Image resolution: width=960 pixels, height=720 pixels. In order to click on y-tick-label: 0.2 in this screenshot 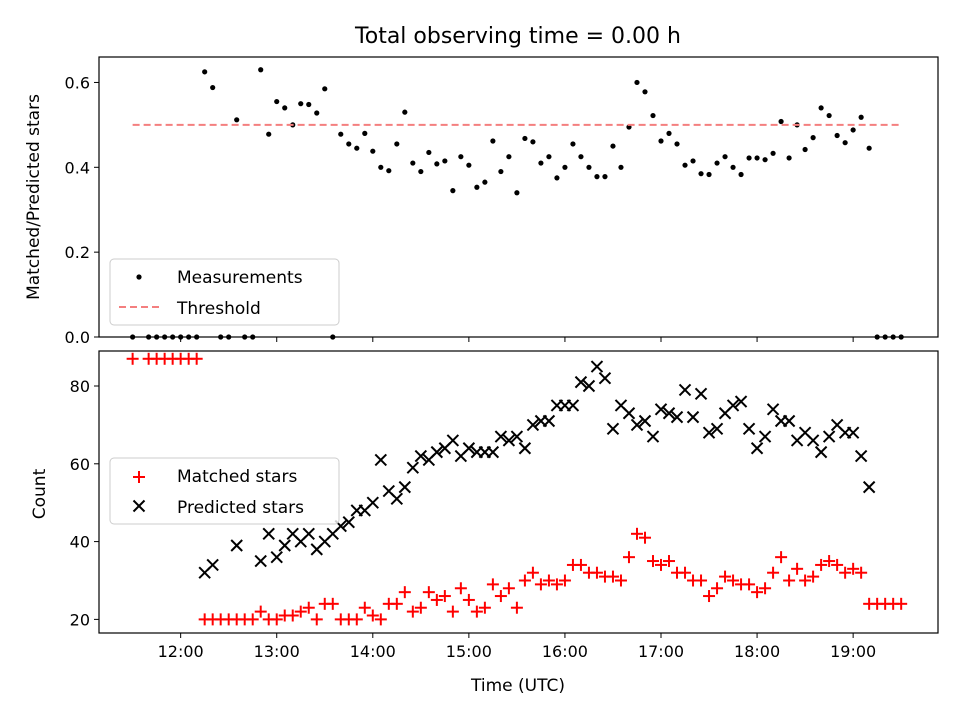, I will do `click(77, 252)`.